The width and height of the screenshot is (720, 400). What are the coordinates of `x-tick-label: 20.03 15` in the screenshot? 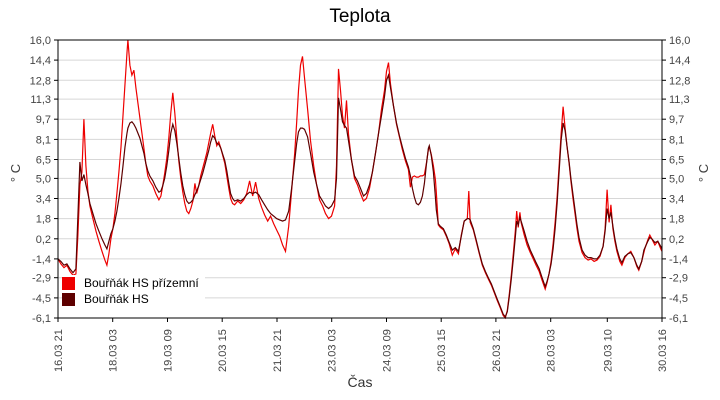 It's located at (223, 350).